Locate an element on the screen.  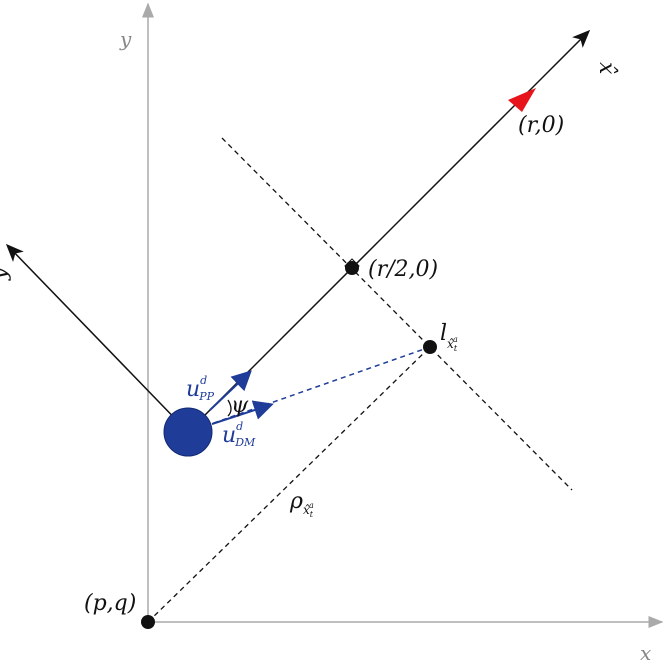
landmark-label: lx̂ta is located at coordinates (449, 337).